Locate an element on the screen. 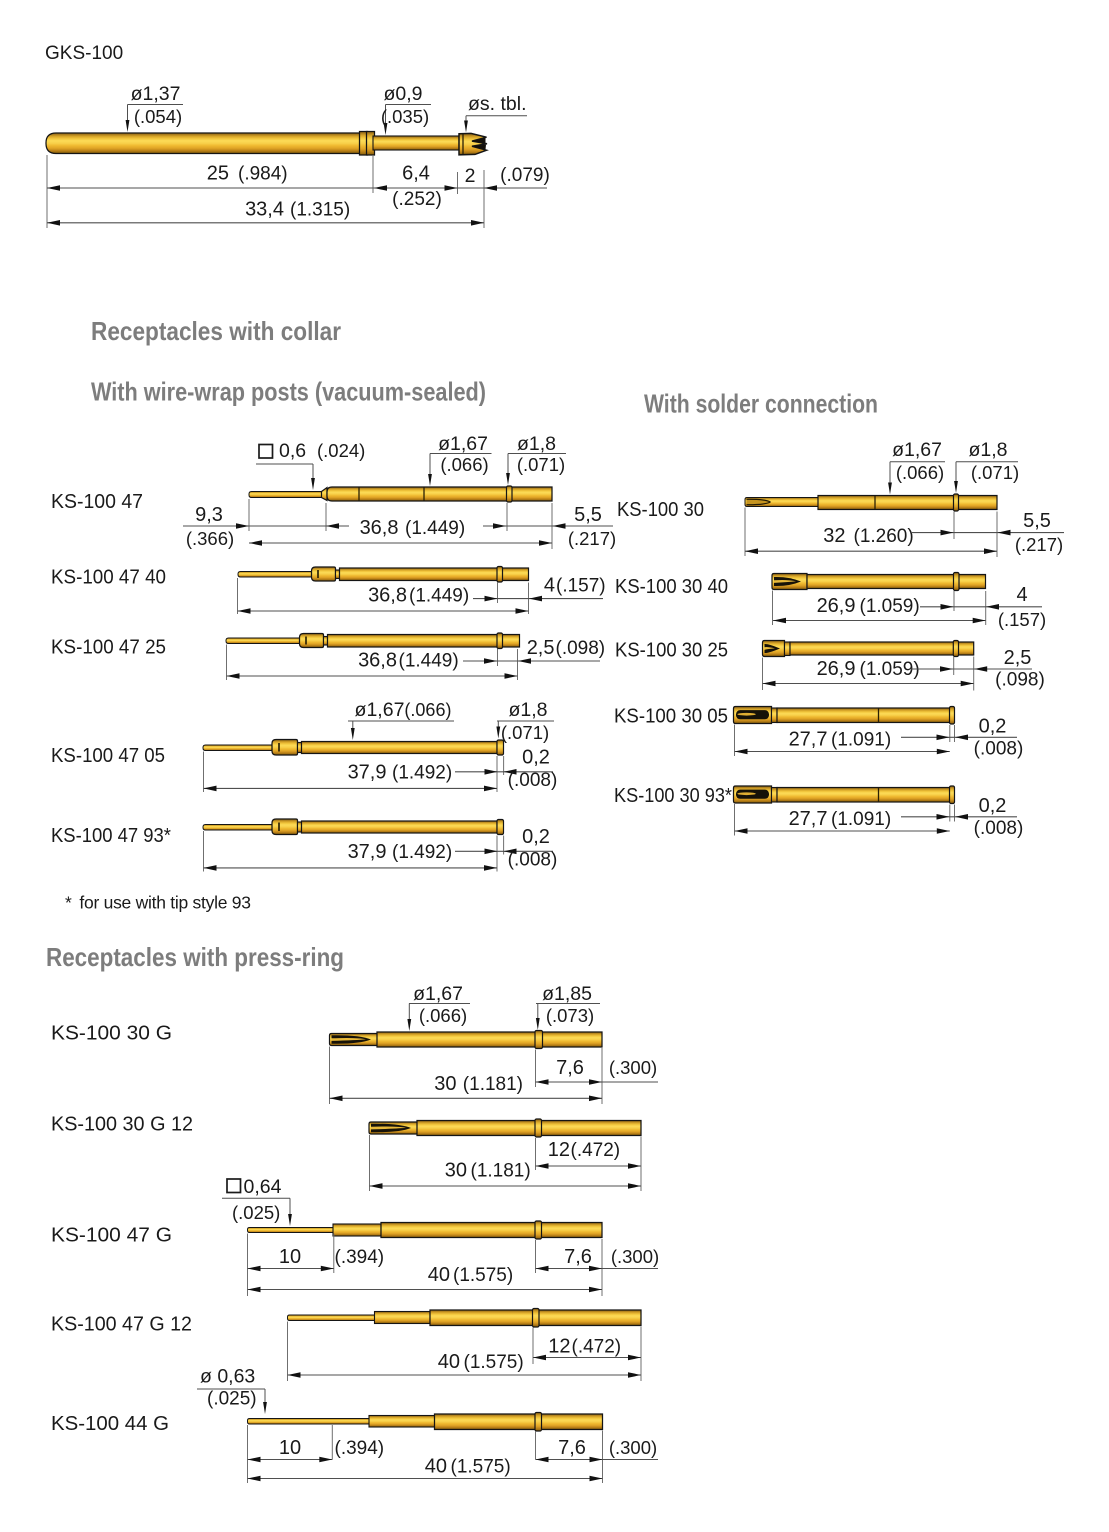 Image resolution: width=1109 pixels, height=1532 pixels. svg-text: With solder connection is located at coordinates (761, 404).